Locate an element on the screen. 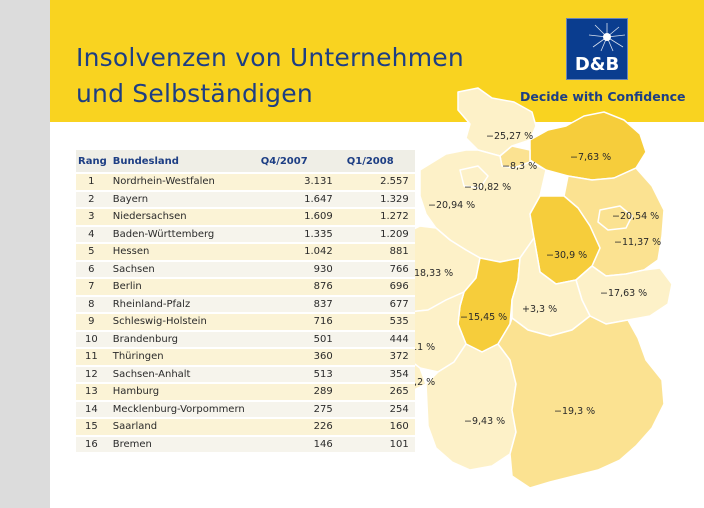 Image resolution: width=704 pixels, height=508 pixels. label-baden-wuerttemberg: −9,43 % is located at coordinates (484, 421).